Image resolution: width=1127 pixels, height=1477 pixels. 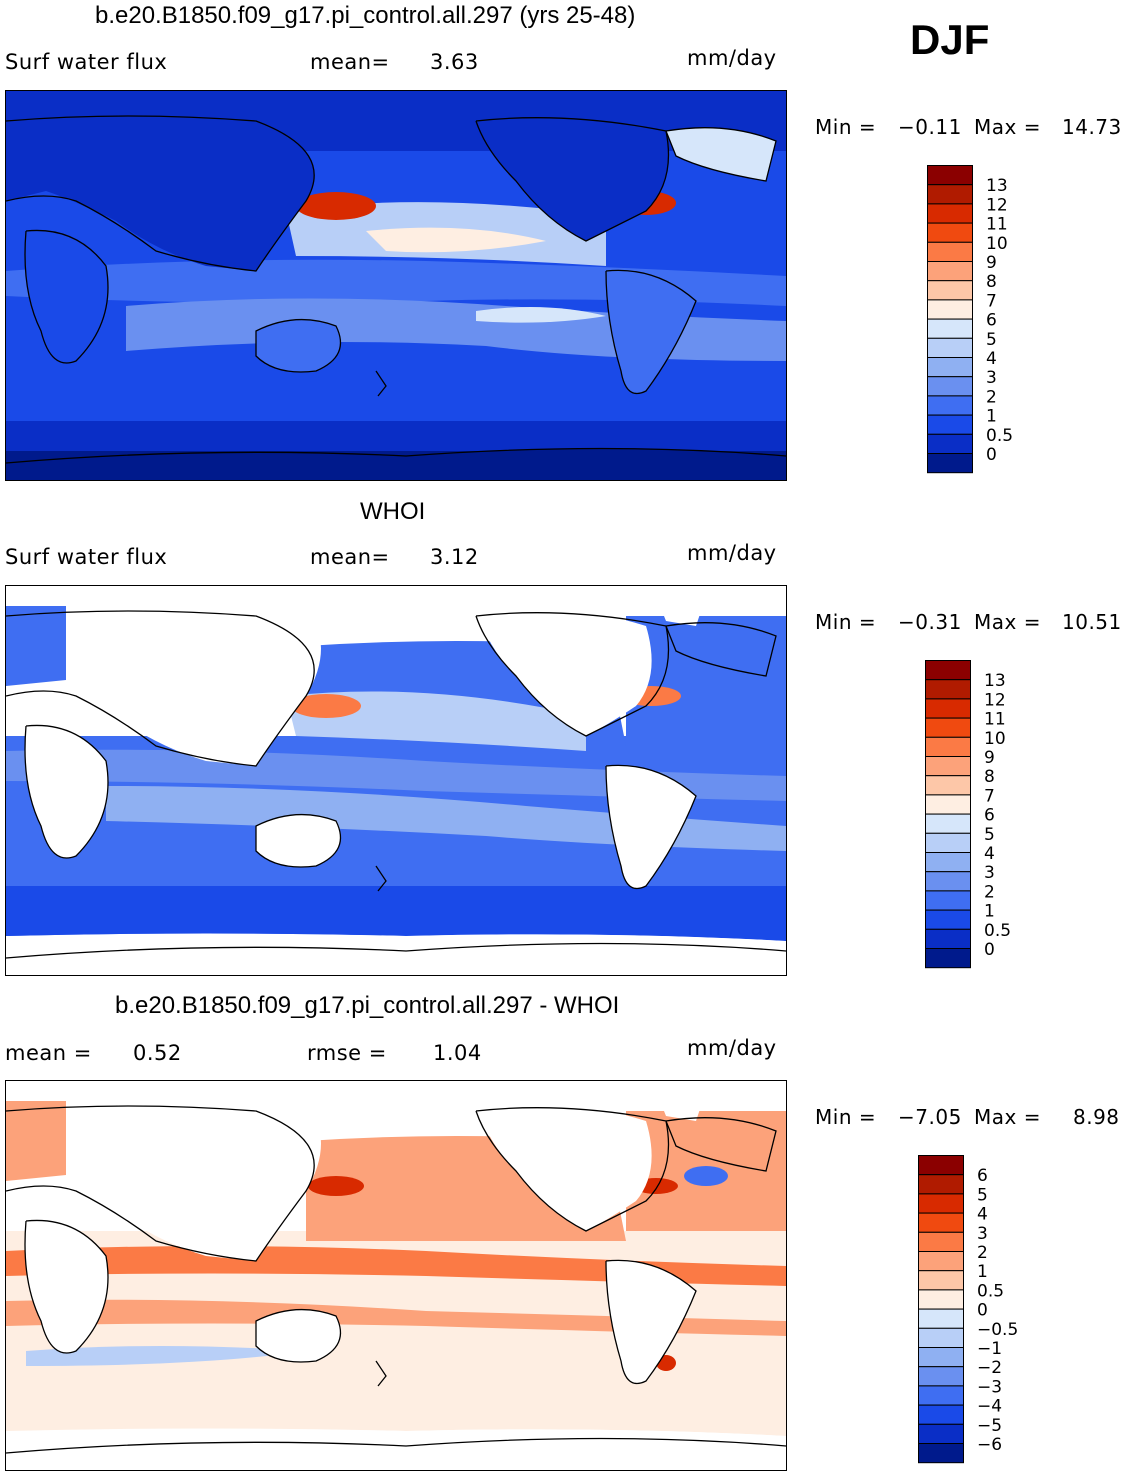 I want to click on panel1-colorbar-tick-label: 0.5, so click(x=999, y=436).